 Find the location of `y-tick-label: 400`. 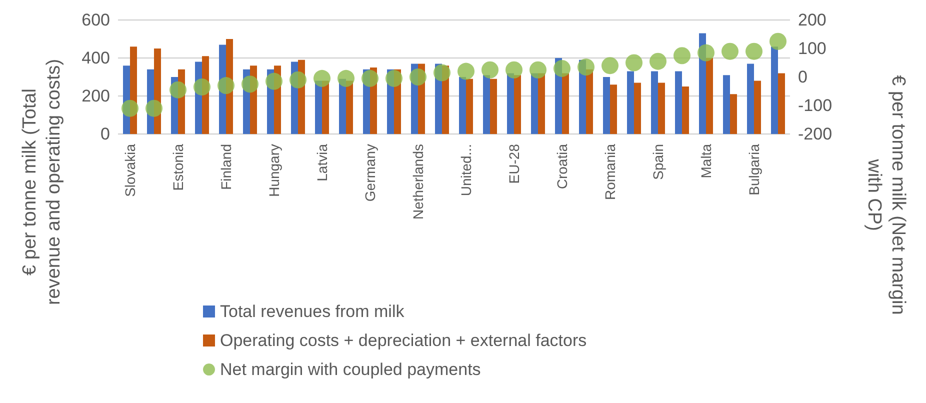

y-tick-label: 400 is located at coordinates (96, 58).